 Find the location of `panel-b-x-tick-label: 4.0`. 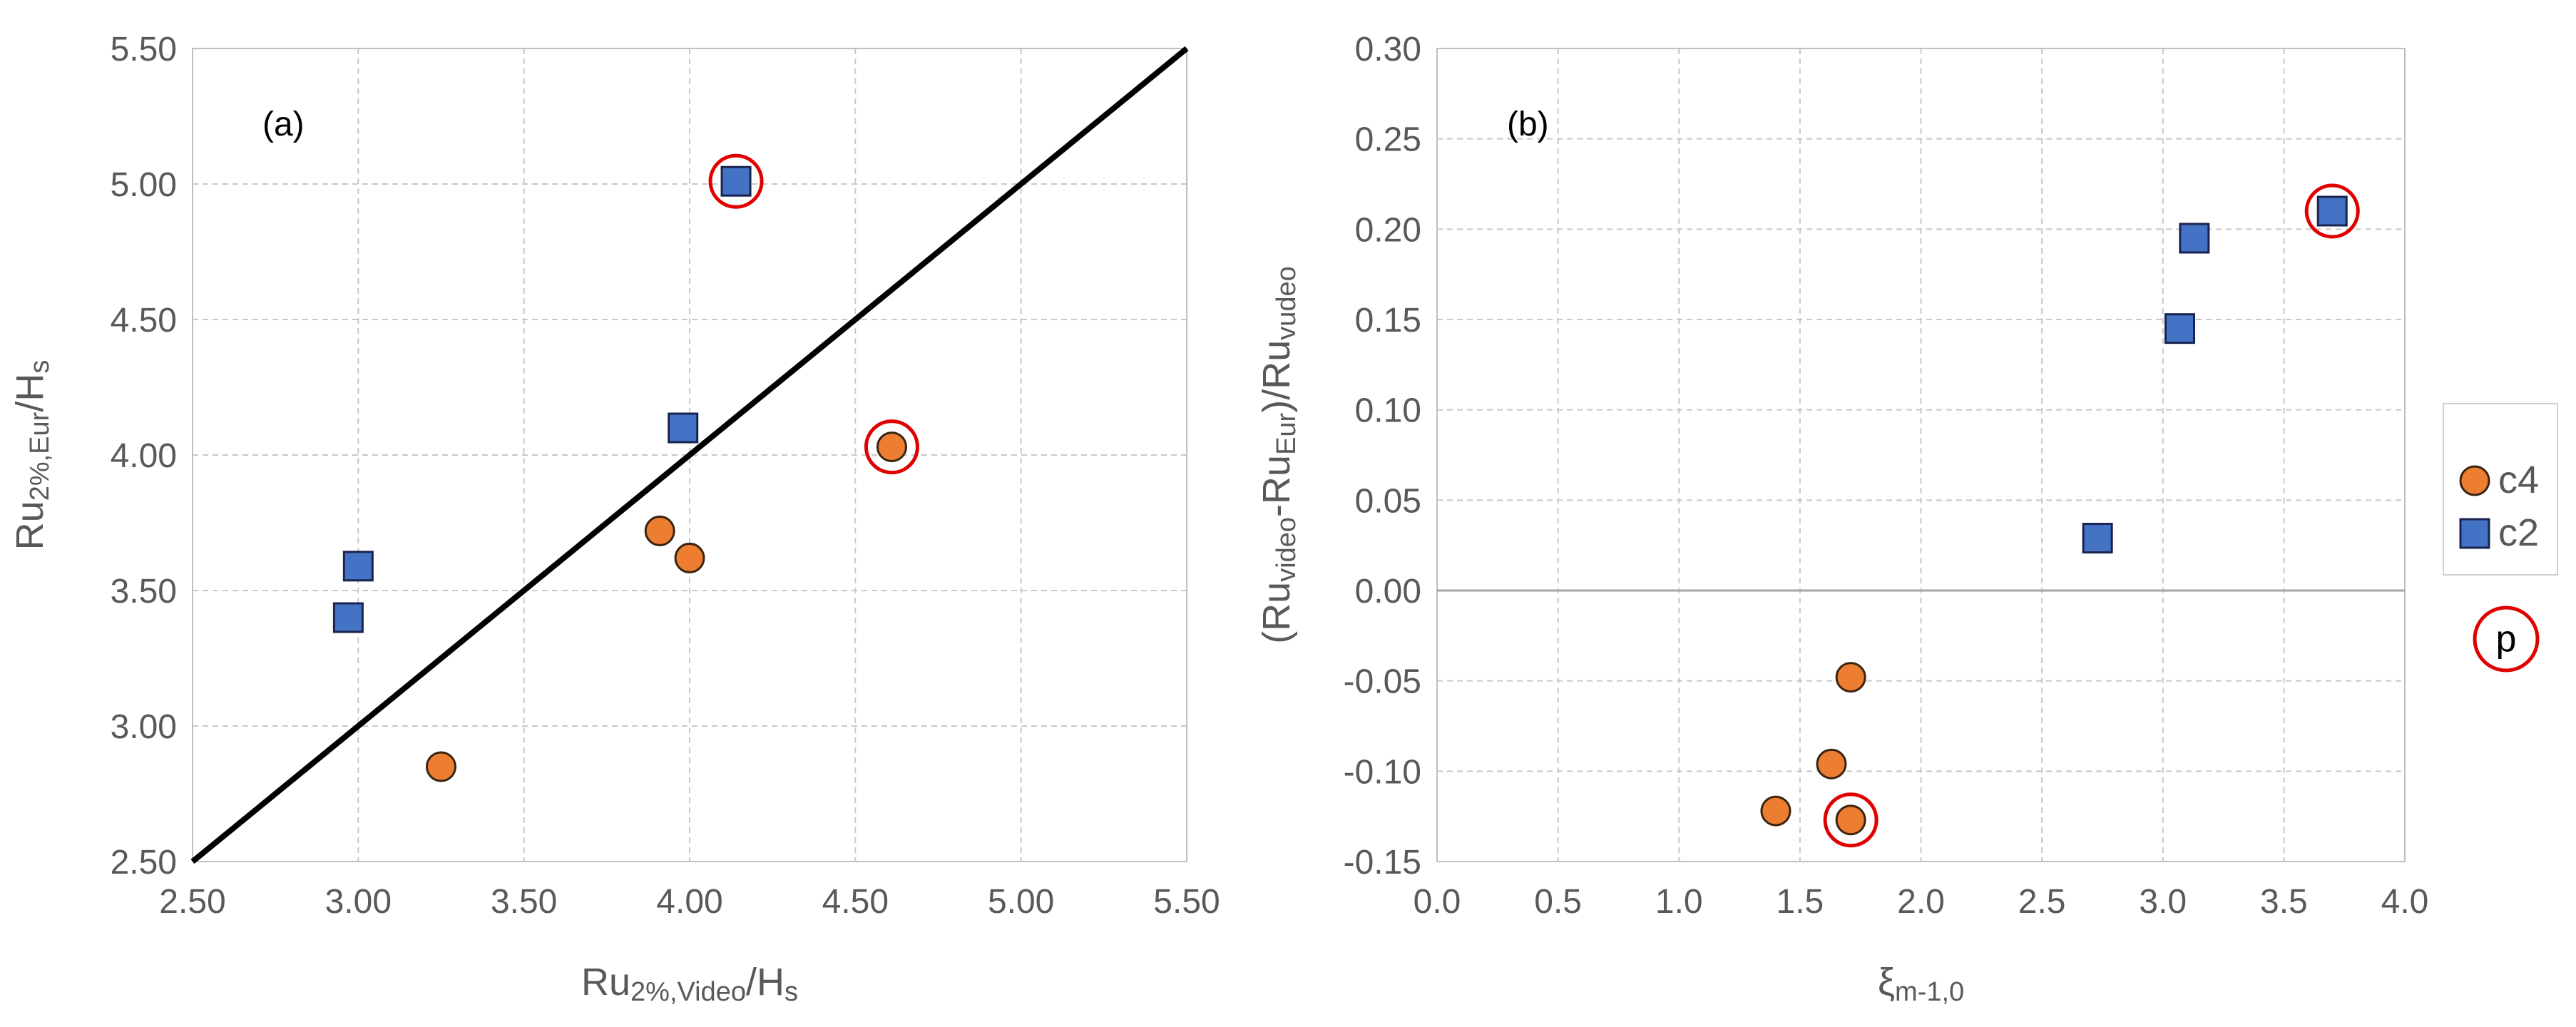

panel-b-x-tick-label: 4.0 is located at coordinates (2405, 902).